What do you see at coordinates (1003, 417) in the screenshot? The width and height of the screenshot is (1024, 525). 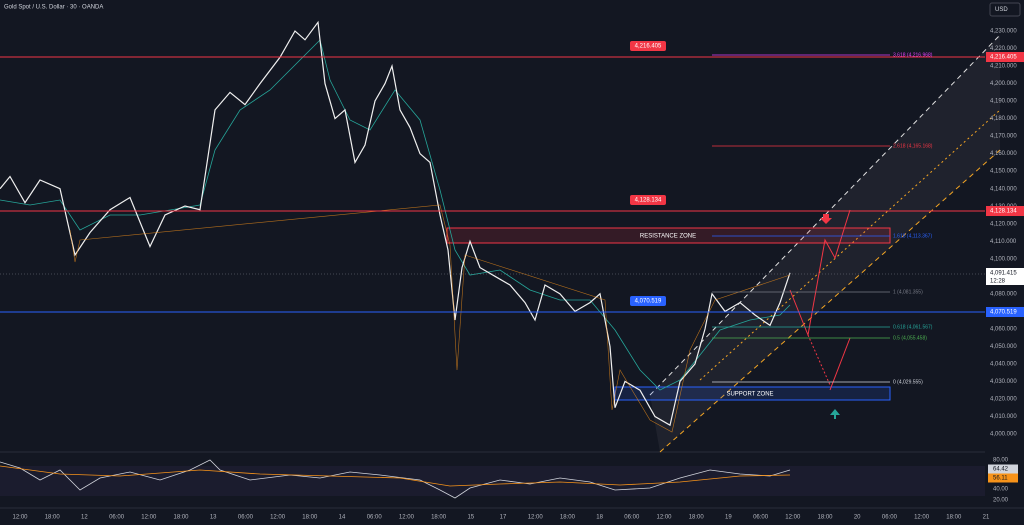 I see `price-tick-label: 4,010.000` at bounding box center [1003, 417].